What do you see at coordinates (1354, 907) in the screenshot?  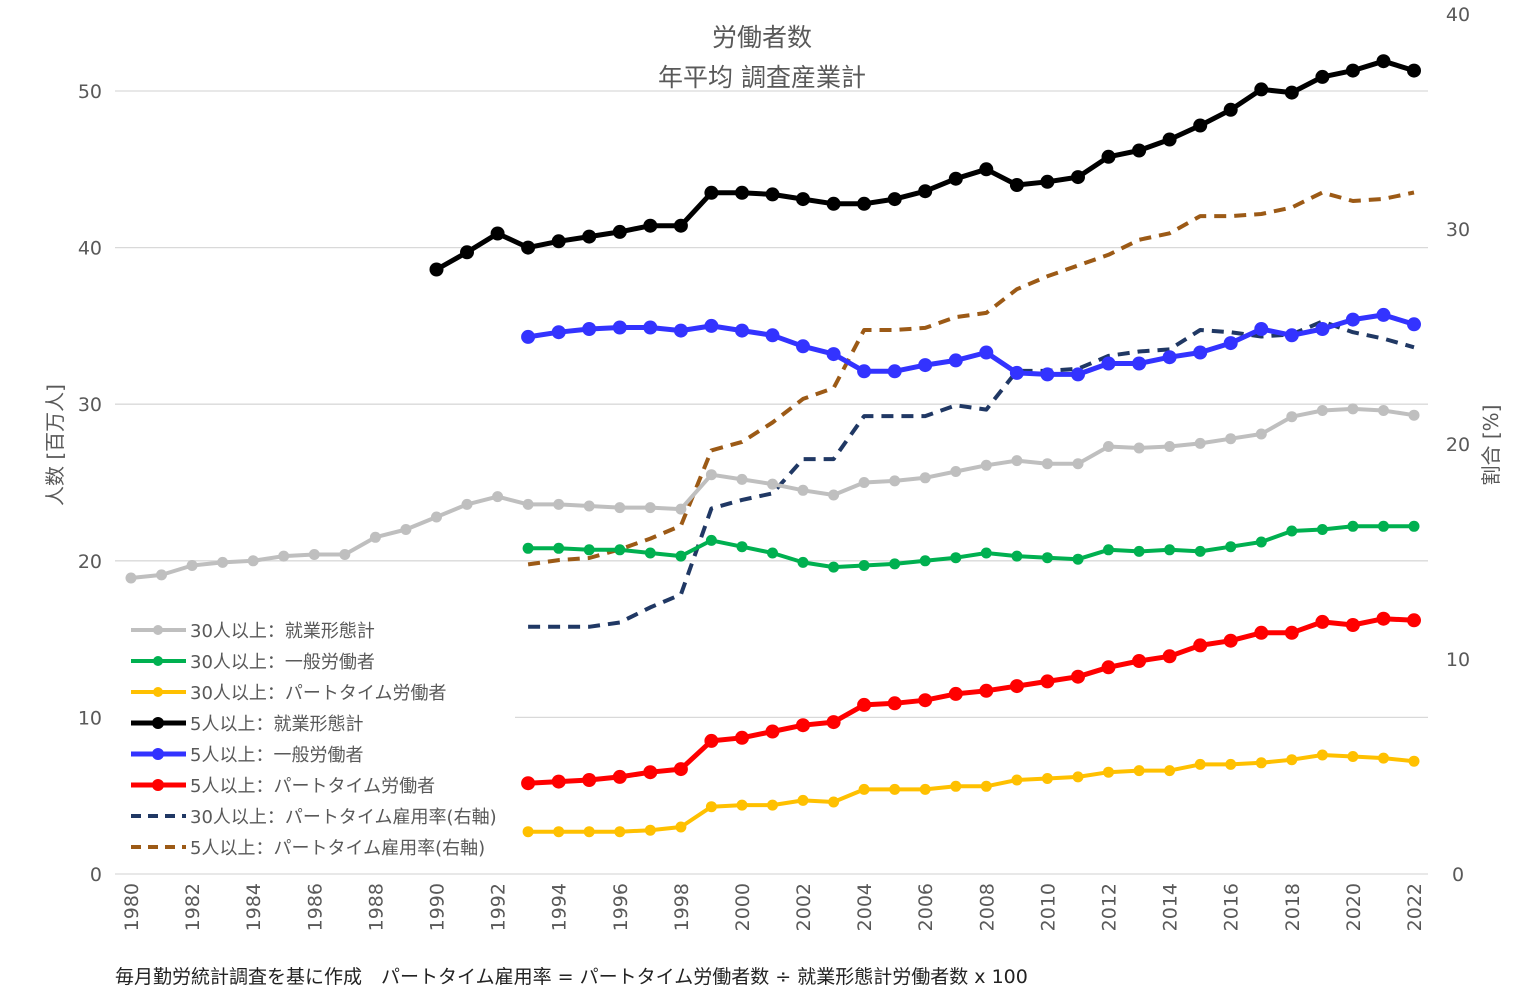 I see `x-tick-label: 2020` at bounding box center [1354, 907].